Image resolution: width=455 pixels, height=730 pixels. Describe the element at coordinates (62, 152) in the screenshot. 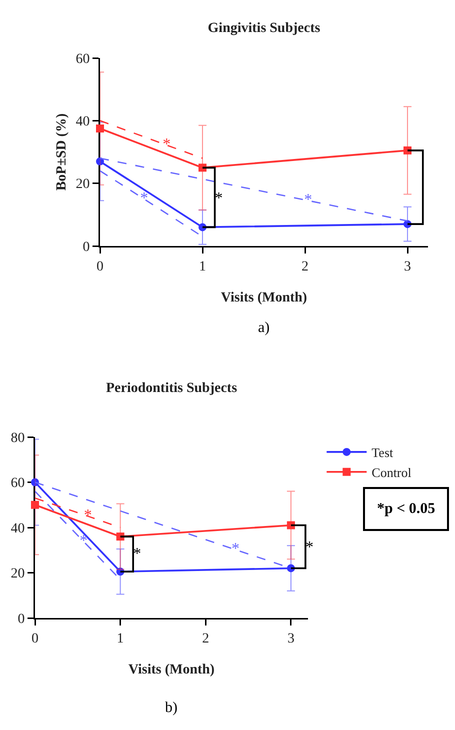

I see `y-axis-title: BoP±SD (%)` at that location.